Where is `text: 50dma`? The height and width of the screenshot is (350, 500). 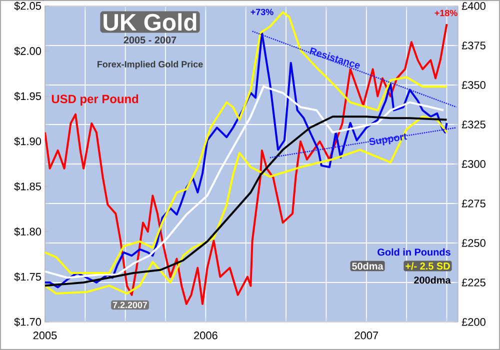
text: 50dma is located at coordinates (368, 266).